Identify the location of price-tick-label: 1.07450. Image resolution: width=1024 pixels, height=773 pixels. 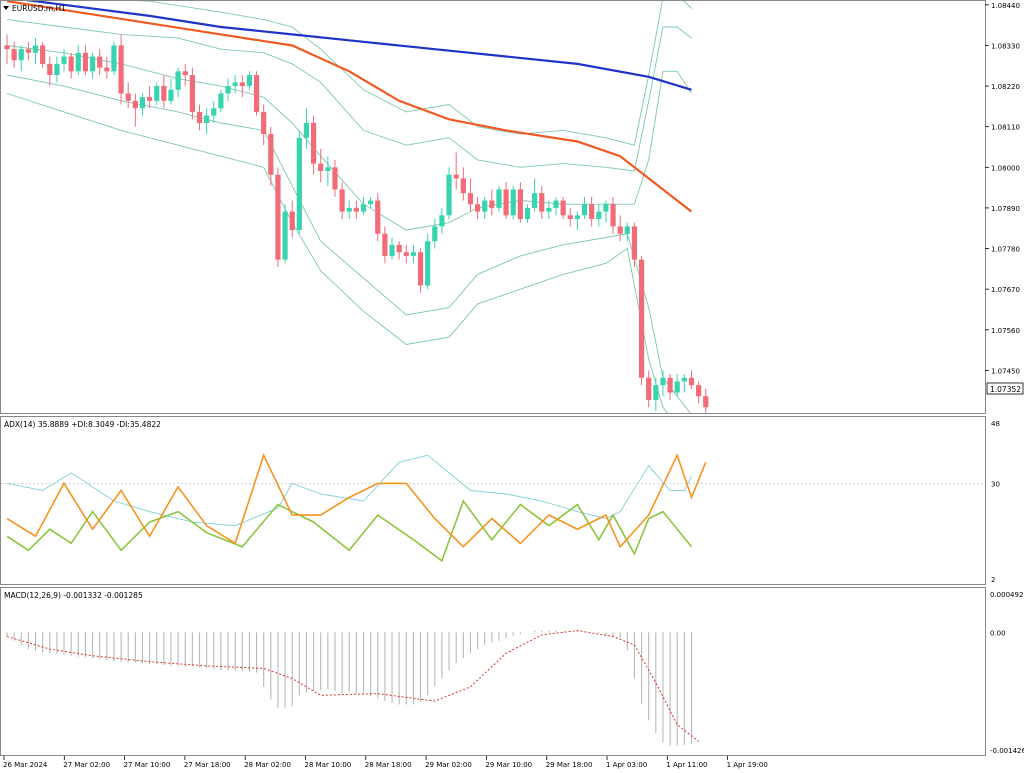
(1005, 371).